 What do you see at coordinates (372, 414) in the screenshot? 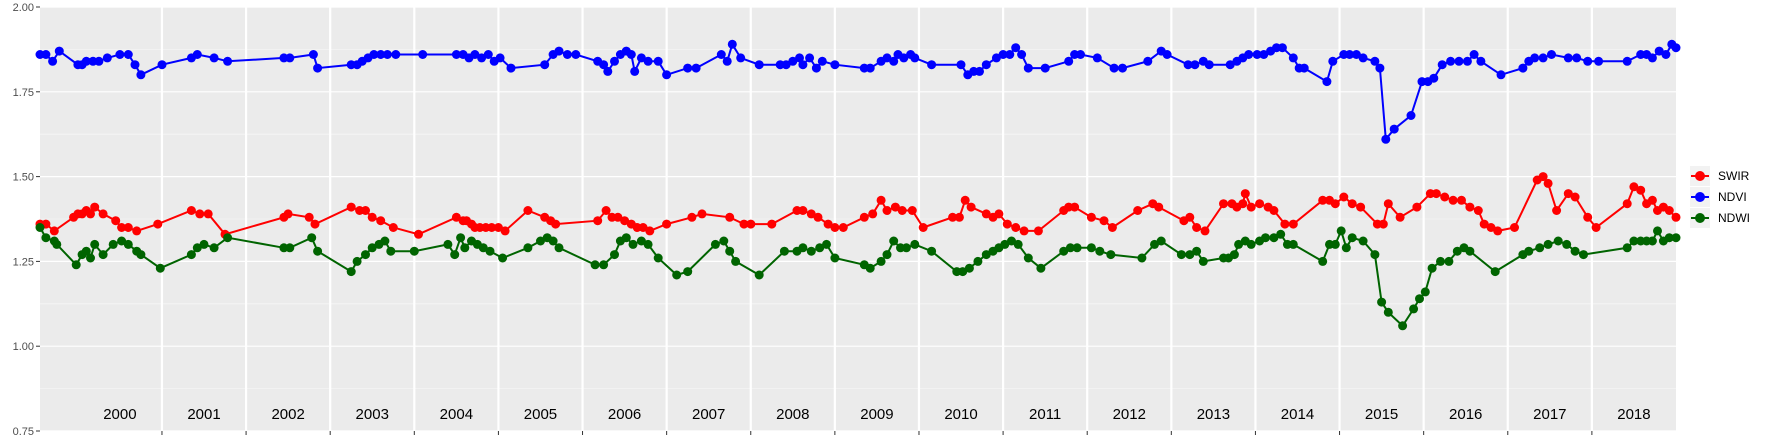
I see `year-label: 2003` at bounding box center [372, 414].